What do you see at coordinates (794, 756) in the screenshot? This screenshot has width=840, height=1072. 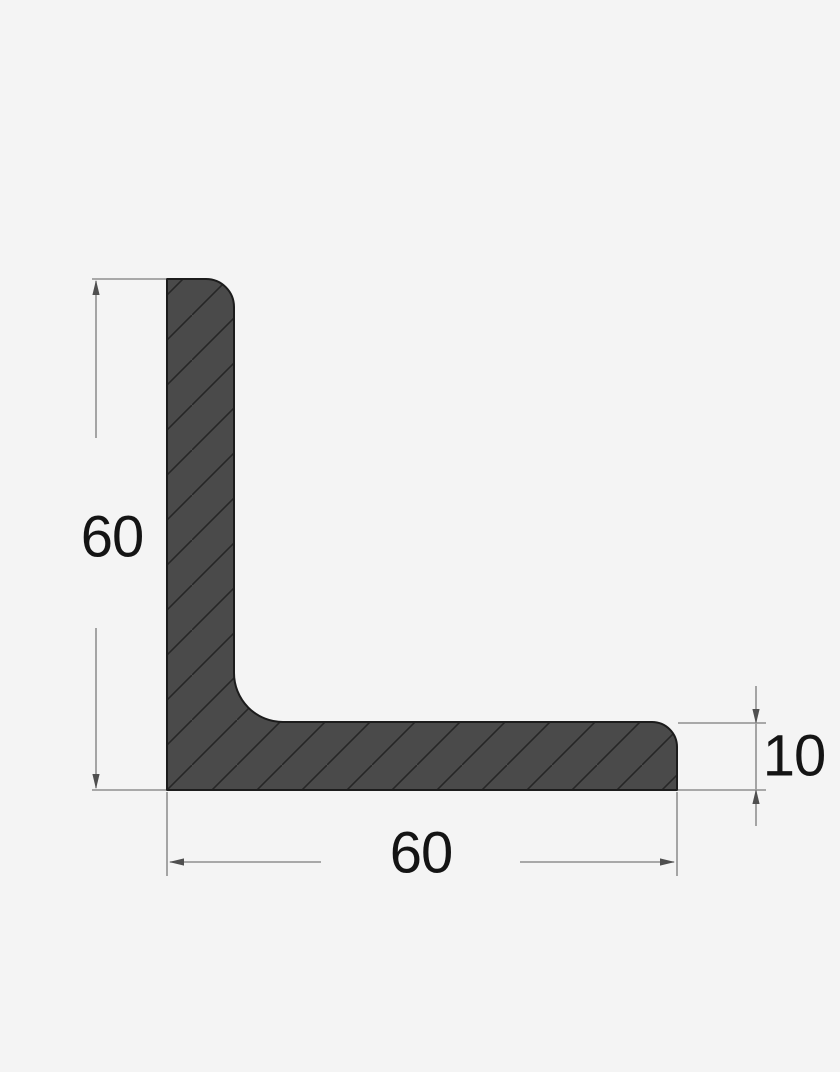 I see `dim-label-thickness: 10` at bounding box center [794, 756].